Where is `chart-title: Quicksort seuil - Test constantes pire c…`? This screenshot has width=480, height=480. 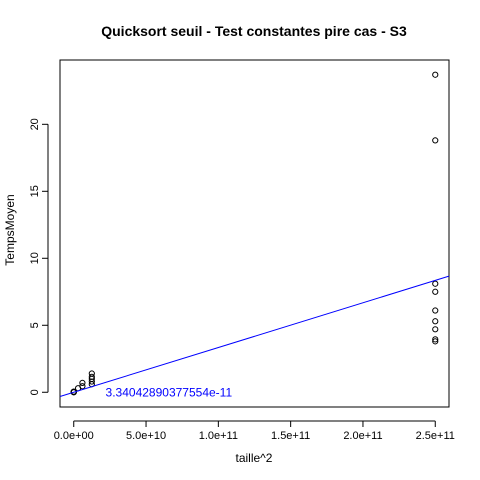 chart-title: Quicksort seuil - Test constantes pire c… is located at coordinates (254, 31).